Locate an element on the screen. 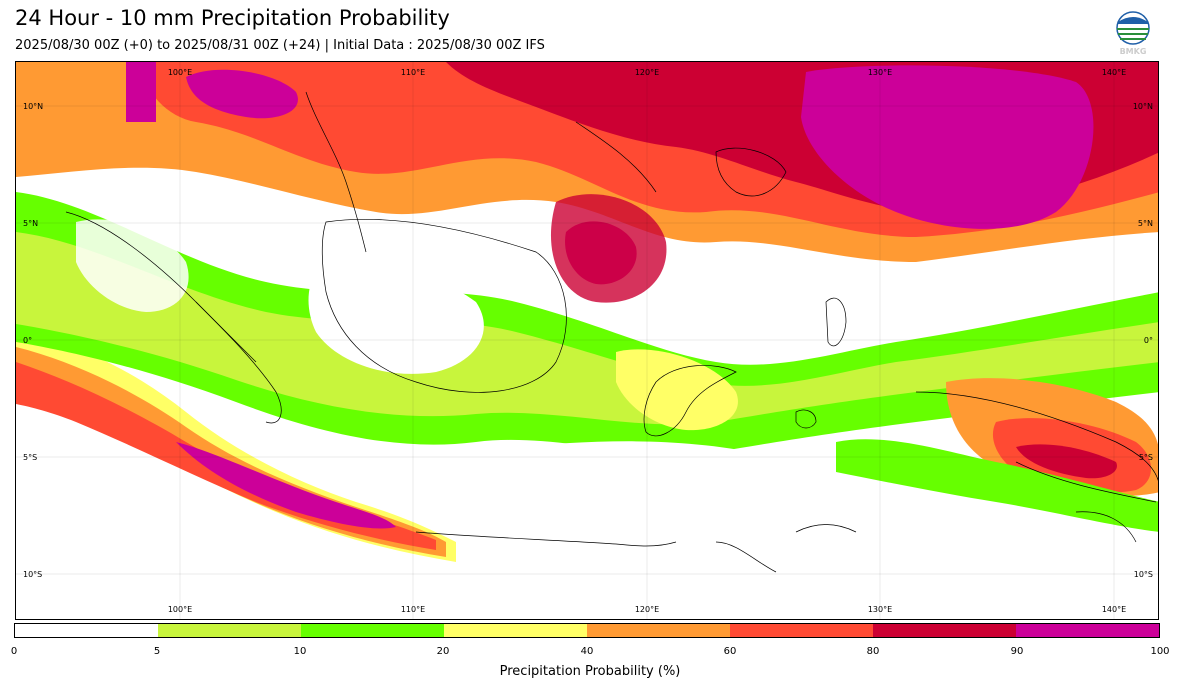 This screenshot has width=1180, height=690. lat-label-right: 5°N is located at coordinates (1145, 223).